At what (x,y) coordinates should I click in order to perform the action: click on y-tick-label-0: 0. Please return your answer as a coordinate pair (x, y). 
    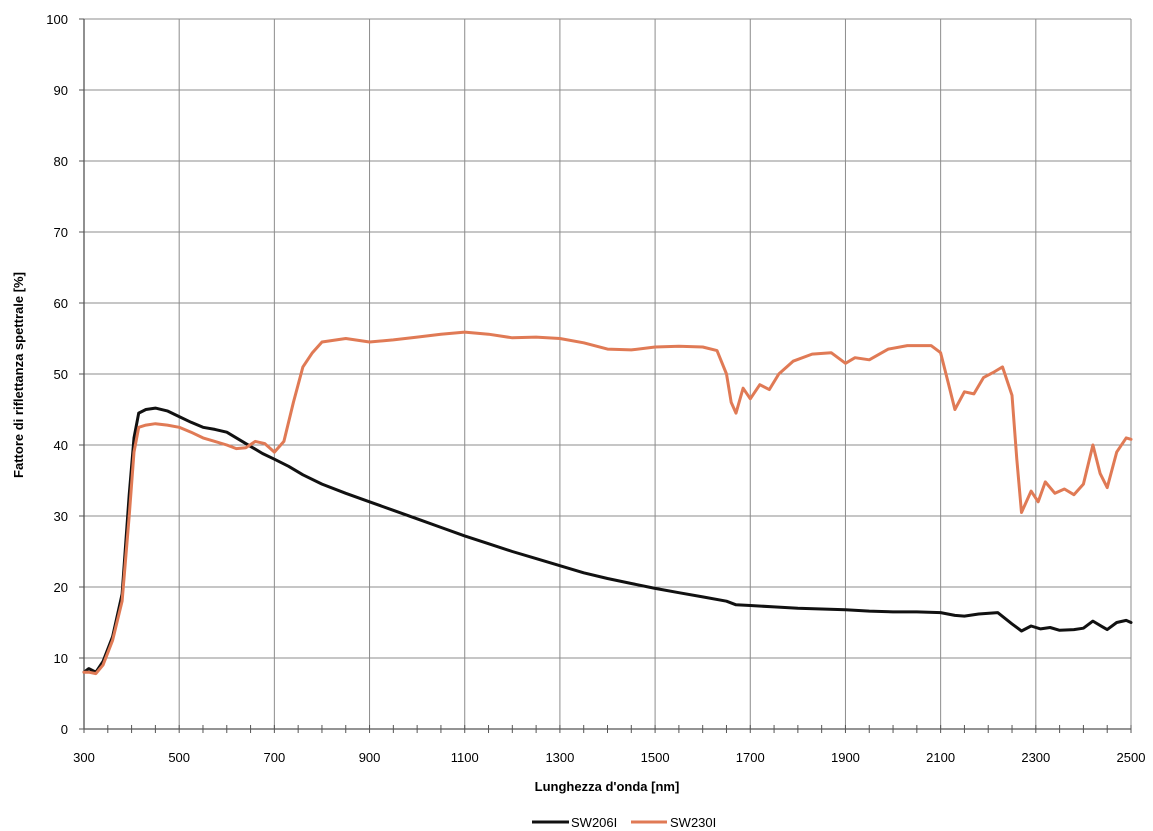
    Looking at the image, I should click on (64, 729).